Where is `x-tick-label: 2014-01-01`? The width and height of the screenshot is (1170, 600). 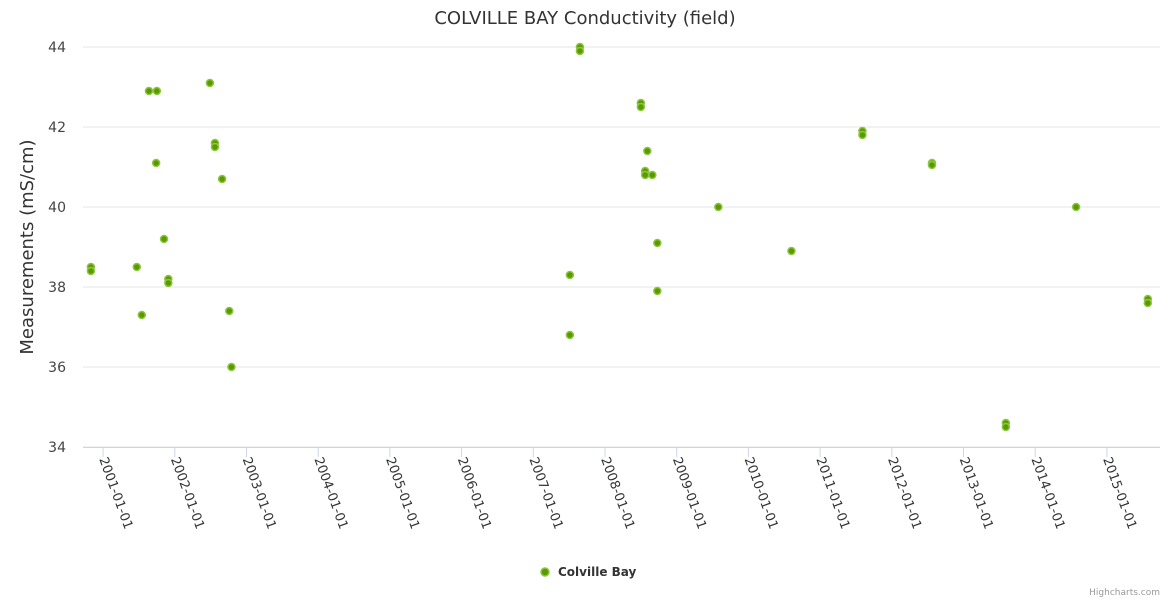
x-tick-label: 2014-01-01 is located at coordinates (1047, 493).